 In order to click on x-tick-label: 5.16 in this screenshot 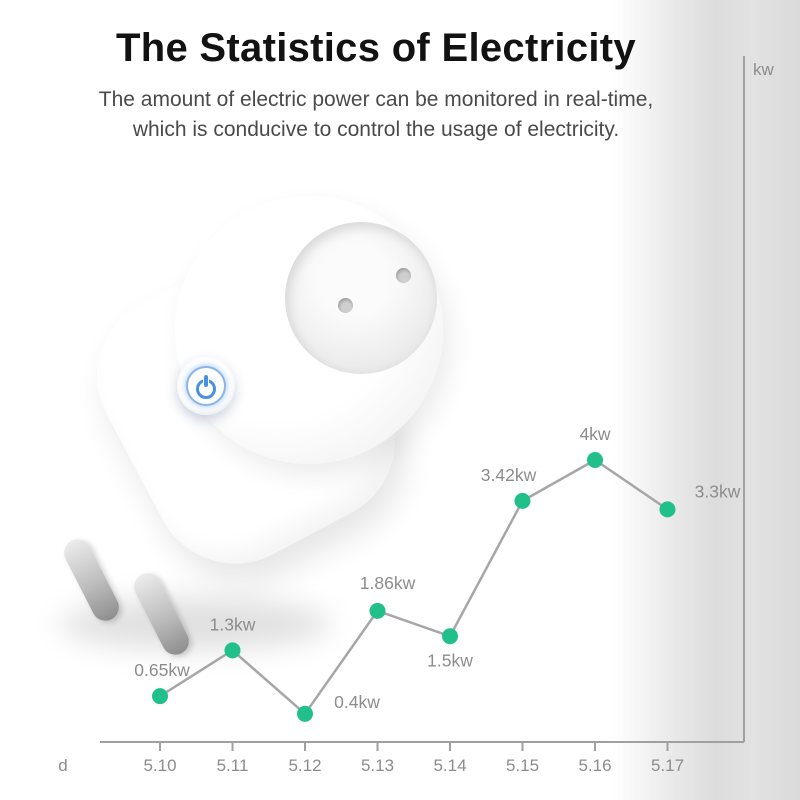, I will do `click(594, 765)`.